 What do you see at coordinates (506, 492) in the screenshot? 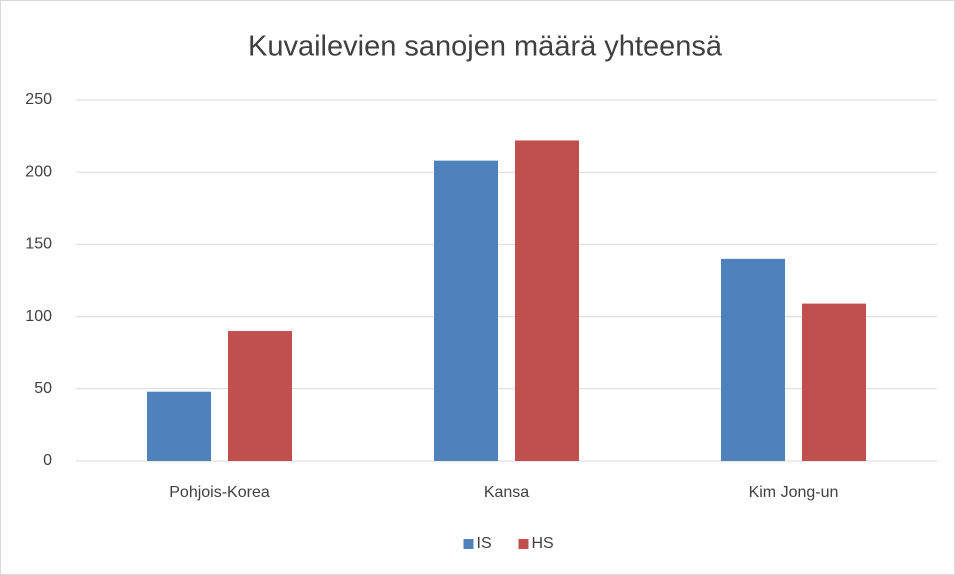
I see `x-tick-label: Kansa` at bounding box center [506, 492].